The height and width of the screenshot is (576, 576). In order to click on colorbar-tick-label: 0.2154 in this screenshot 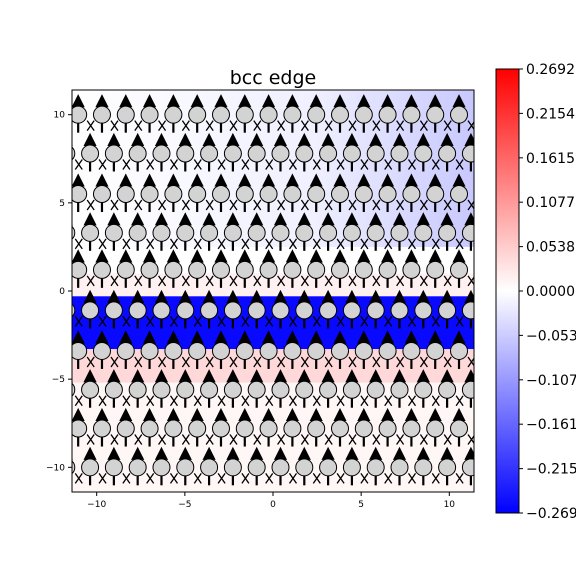, I will do `click(550, 114)`.